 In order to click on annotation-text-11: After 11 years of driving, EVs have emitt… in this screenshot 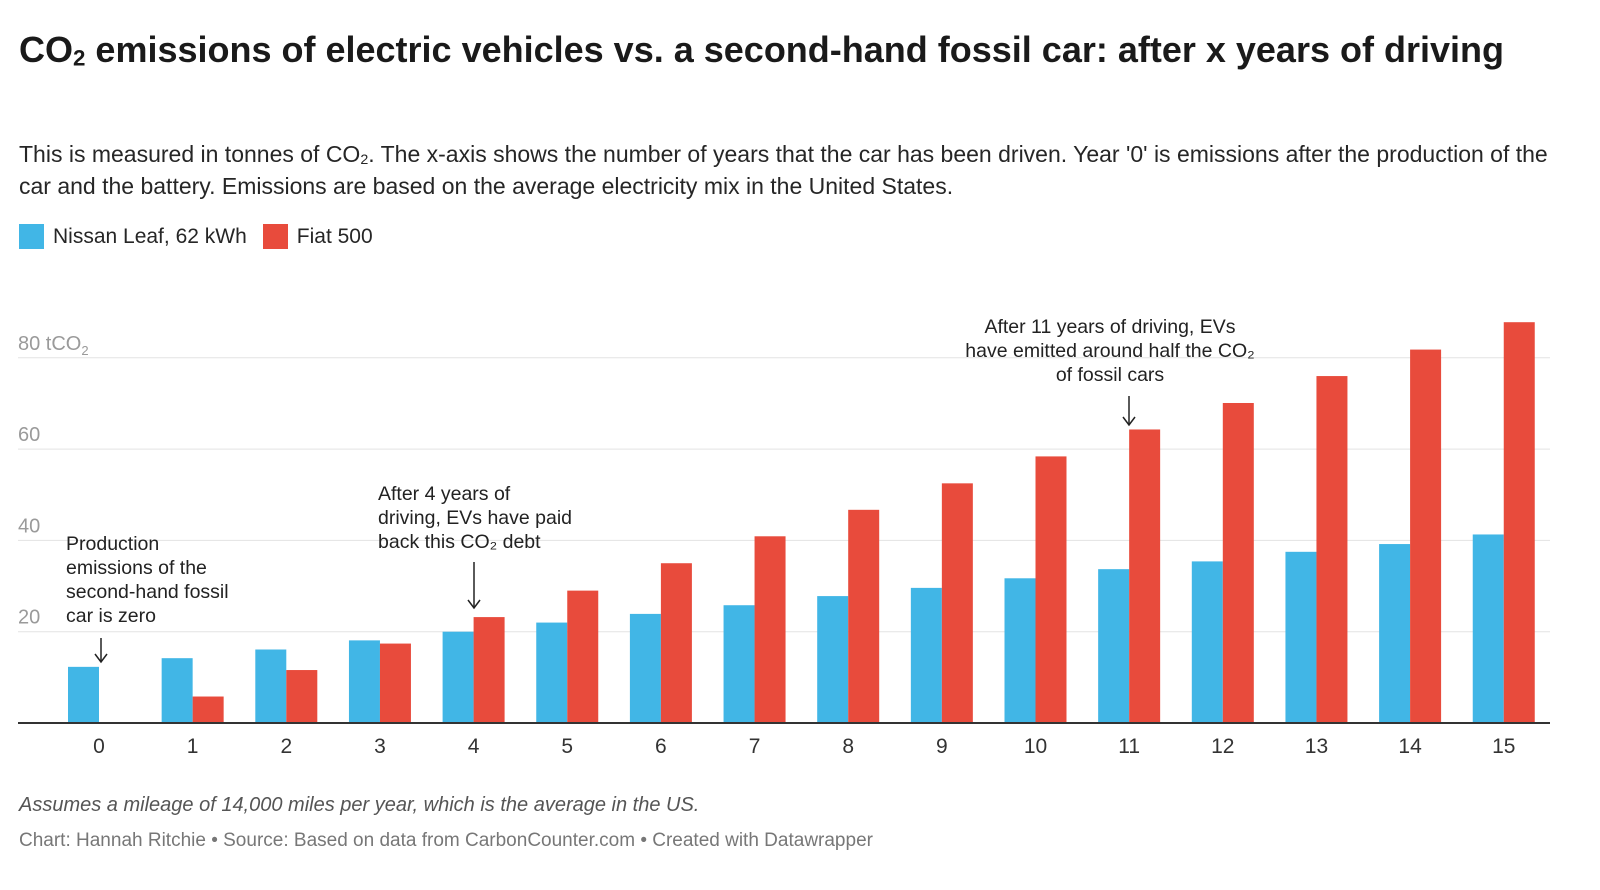, I will do `click(1109, 351)`.